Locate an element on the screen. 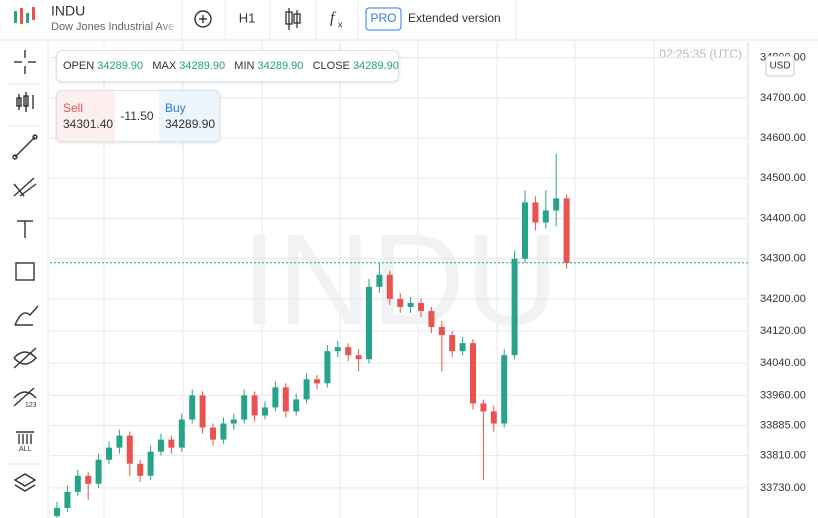 The width and height of the screenshot is (818, 518). crosshair-tool is located at coordinates (25, 62).